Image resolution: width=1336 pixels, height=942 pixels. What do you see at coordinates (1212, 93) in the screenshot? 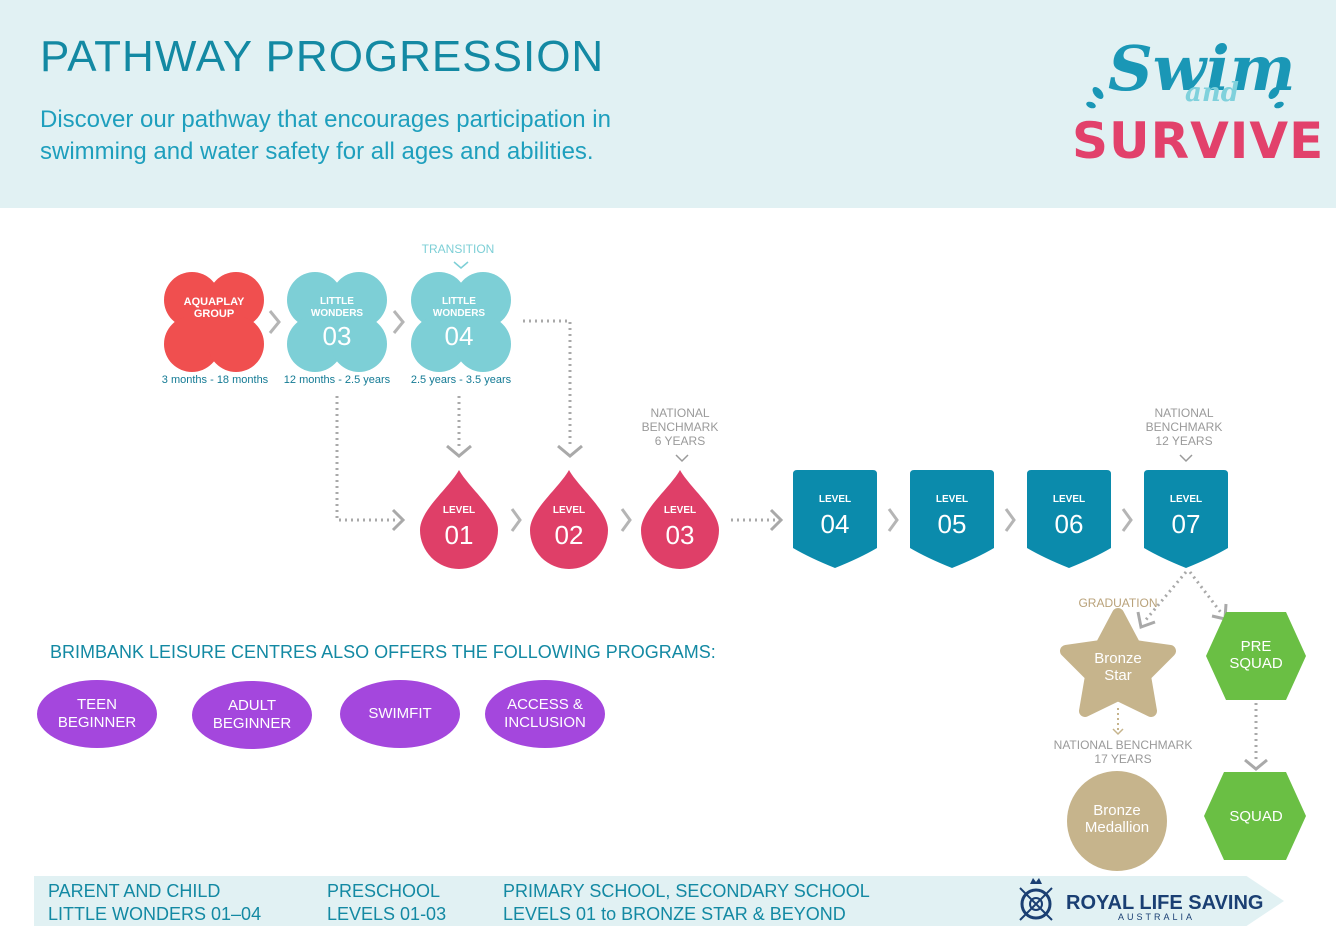
I see `logo-and-text: and` at bounding box center [1212, 93].